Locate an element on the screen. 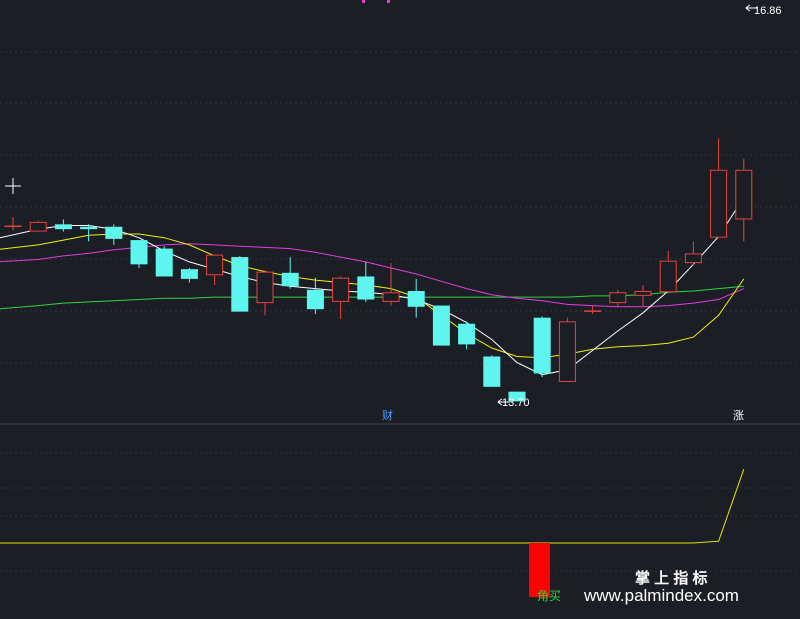  cai-marker: 财 is located at coordinates (387, 415).